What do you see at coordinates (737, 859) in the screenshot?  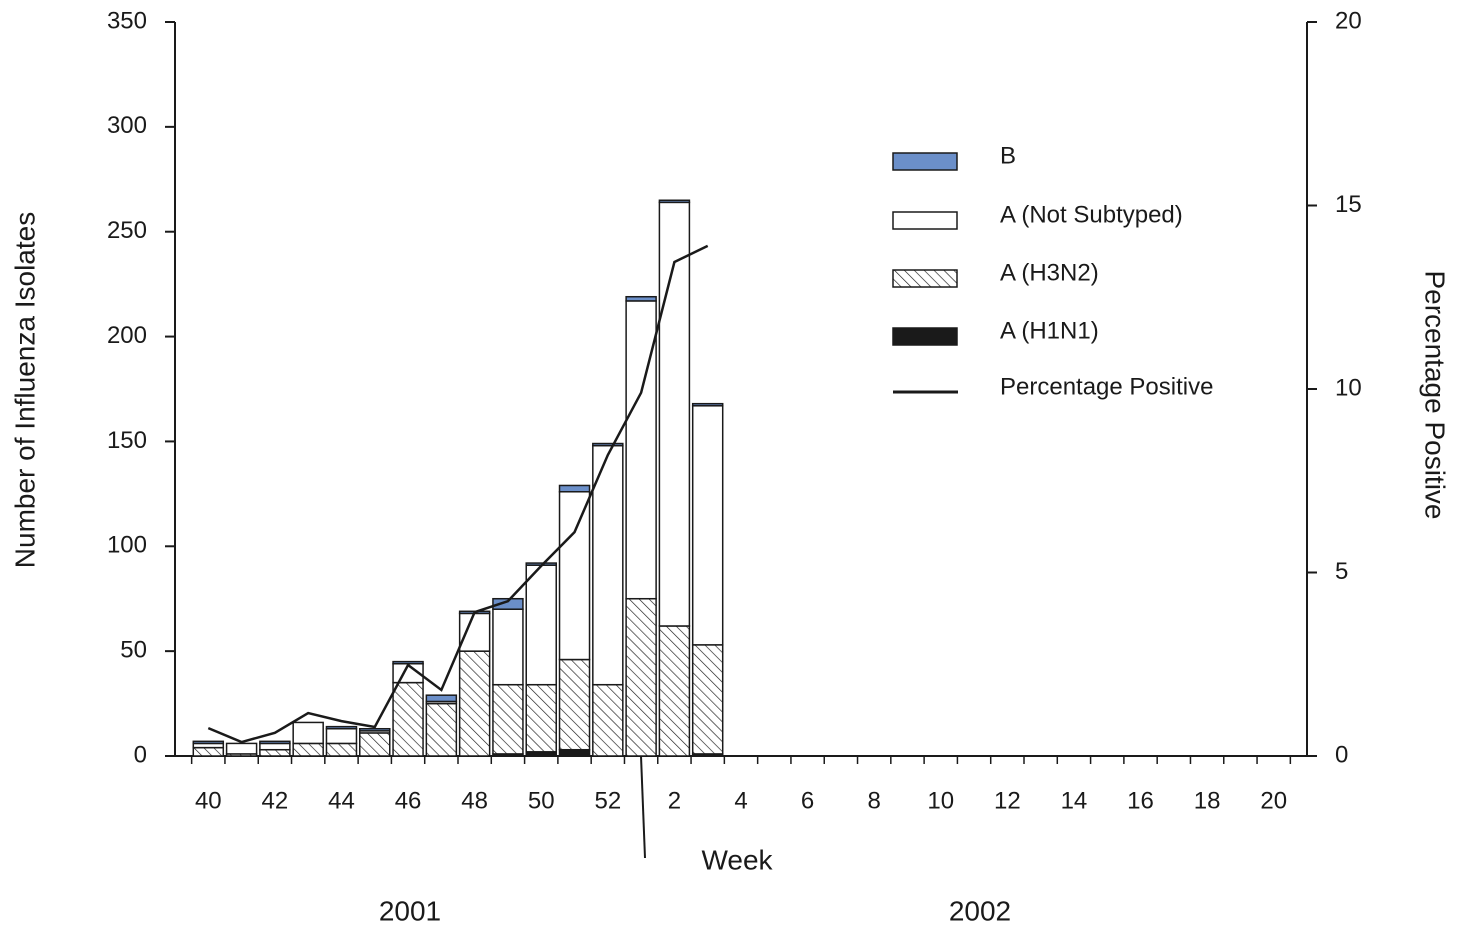 I see `x-axis-label: Week` at bounding box center [737, 859].